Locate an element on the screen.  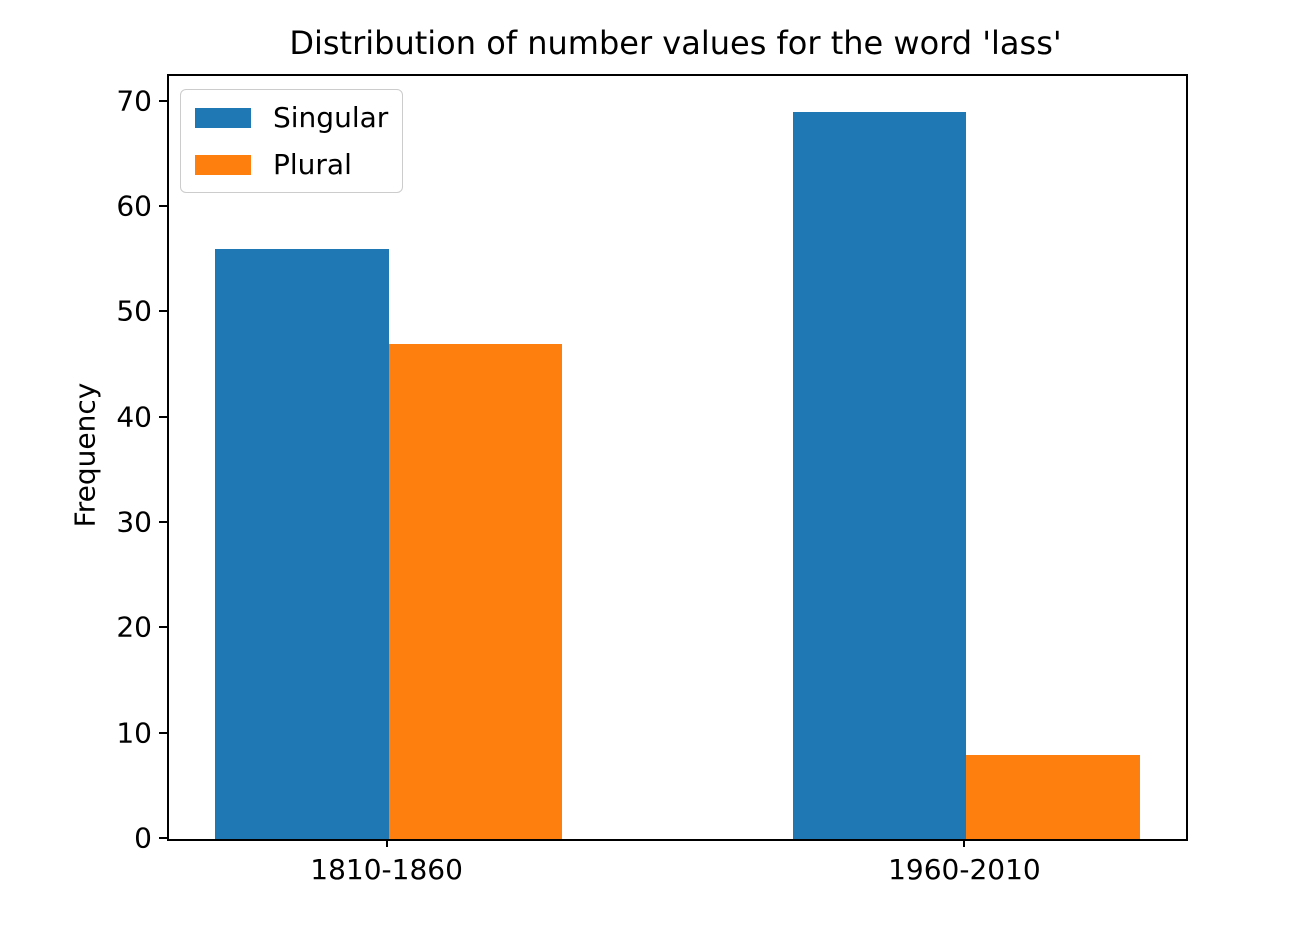
y-tick-label: 60 is located at coordinates (134, 206).